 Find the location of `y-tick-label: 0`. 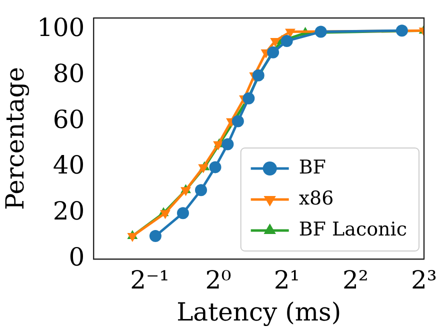

y-tick-label: 0 is located at coordinates (76, 257).